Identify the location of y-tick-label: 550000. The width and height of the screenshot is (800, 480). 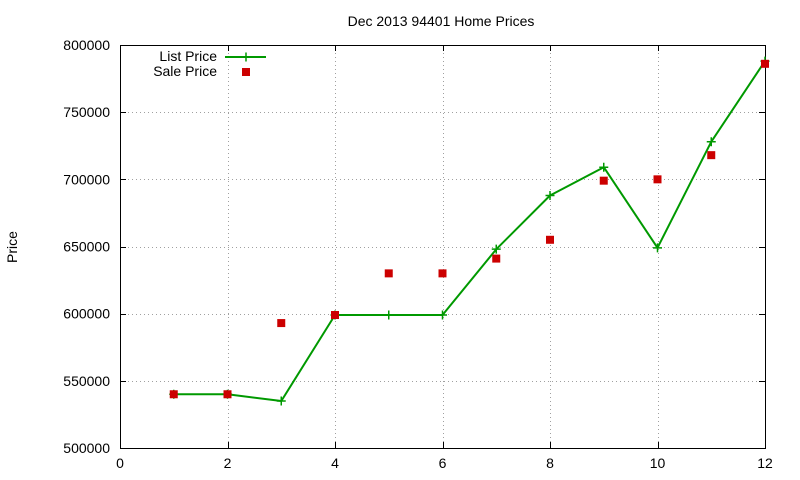
(86, 381).